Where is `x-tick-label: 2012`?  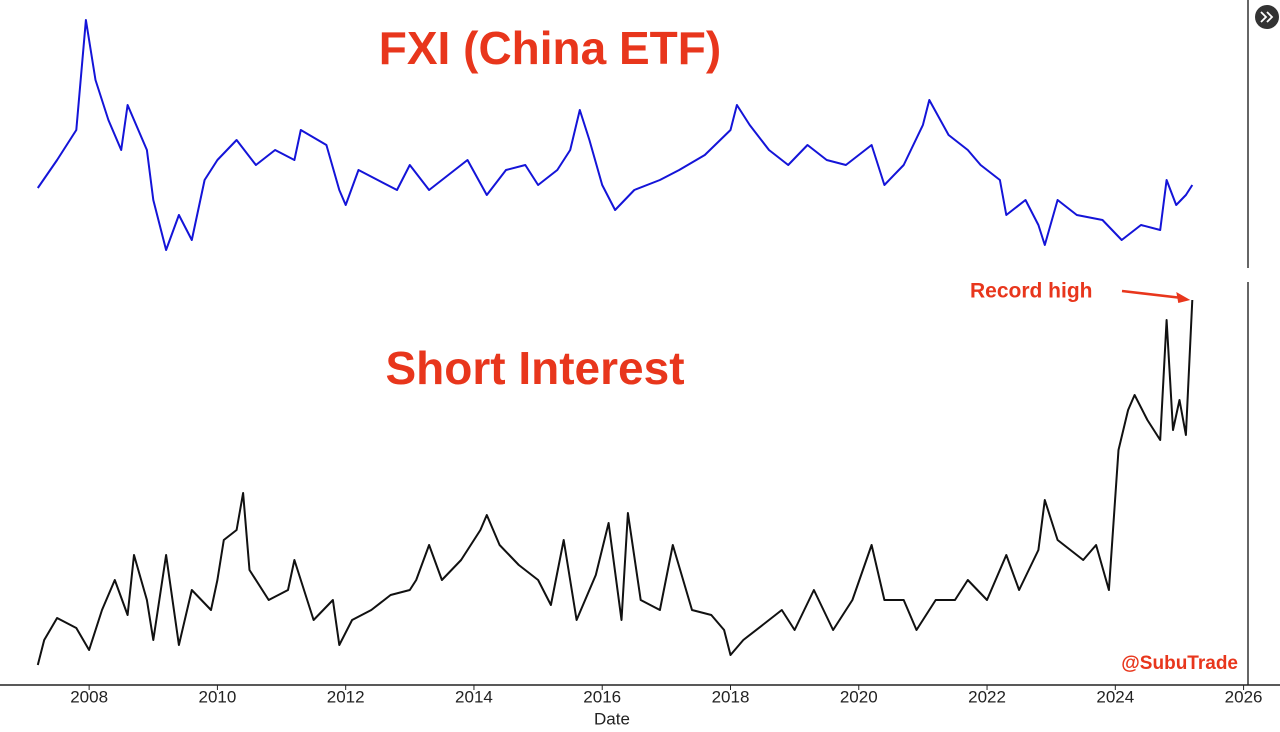 x-tick-label: 2012 is located at coordinates (346, 696).